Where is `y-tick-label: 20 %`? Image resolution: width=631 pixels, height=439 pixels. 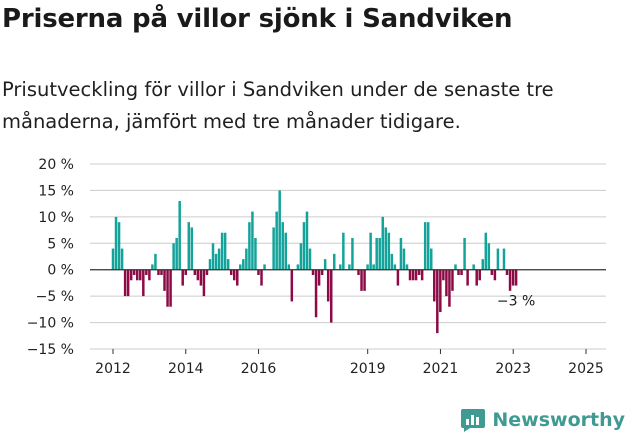 y-tick-label: 20 % is located at coordinates (56, 165).